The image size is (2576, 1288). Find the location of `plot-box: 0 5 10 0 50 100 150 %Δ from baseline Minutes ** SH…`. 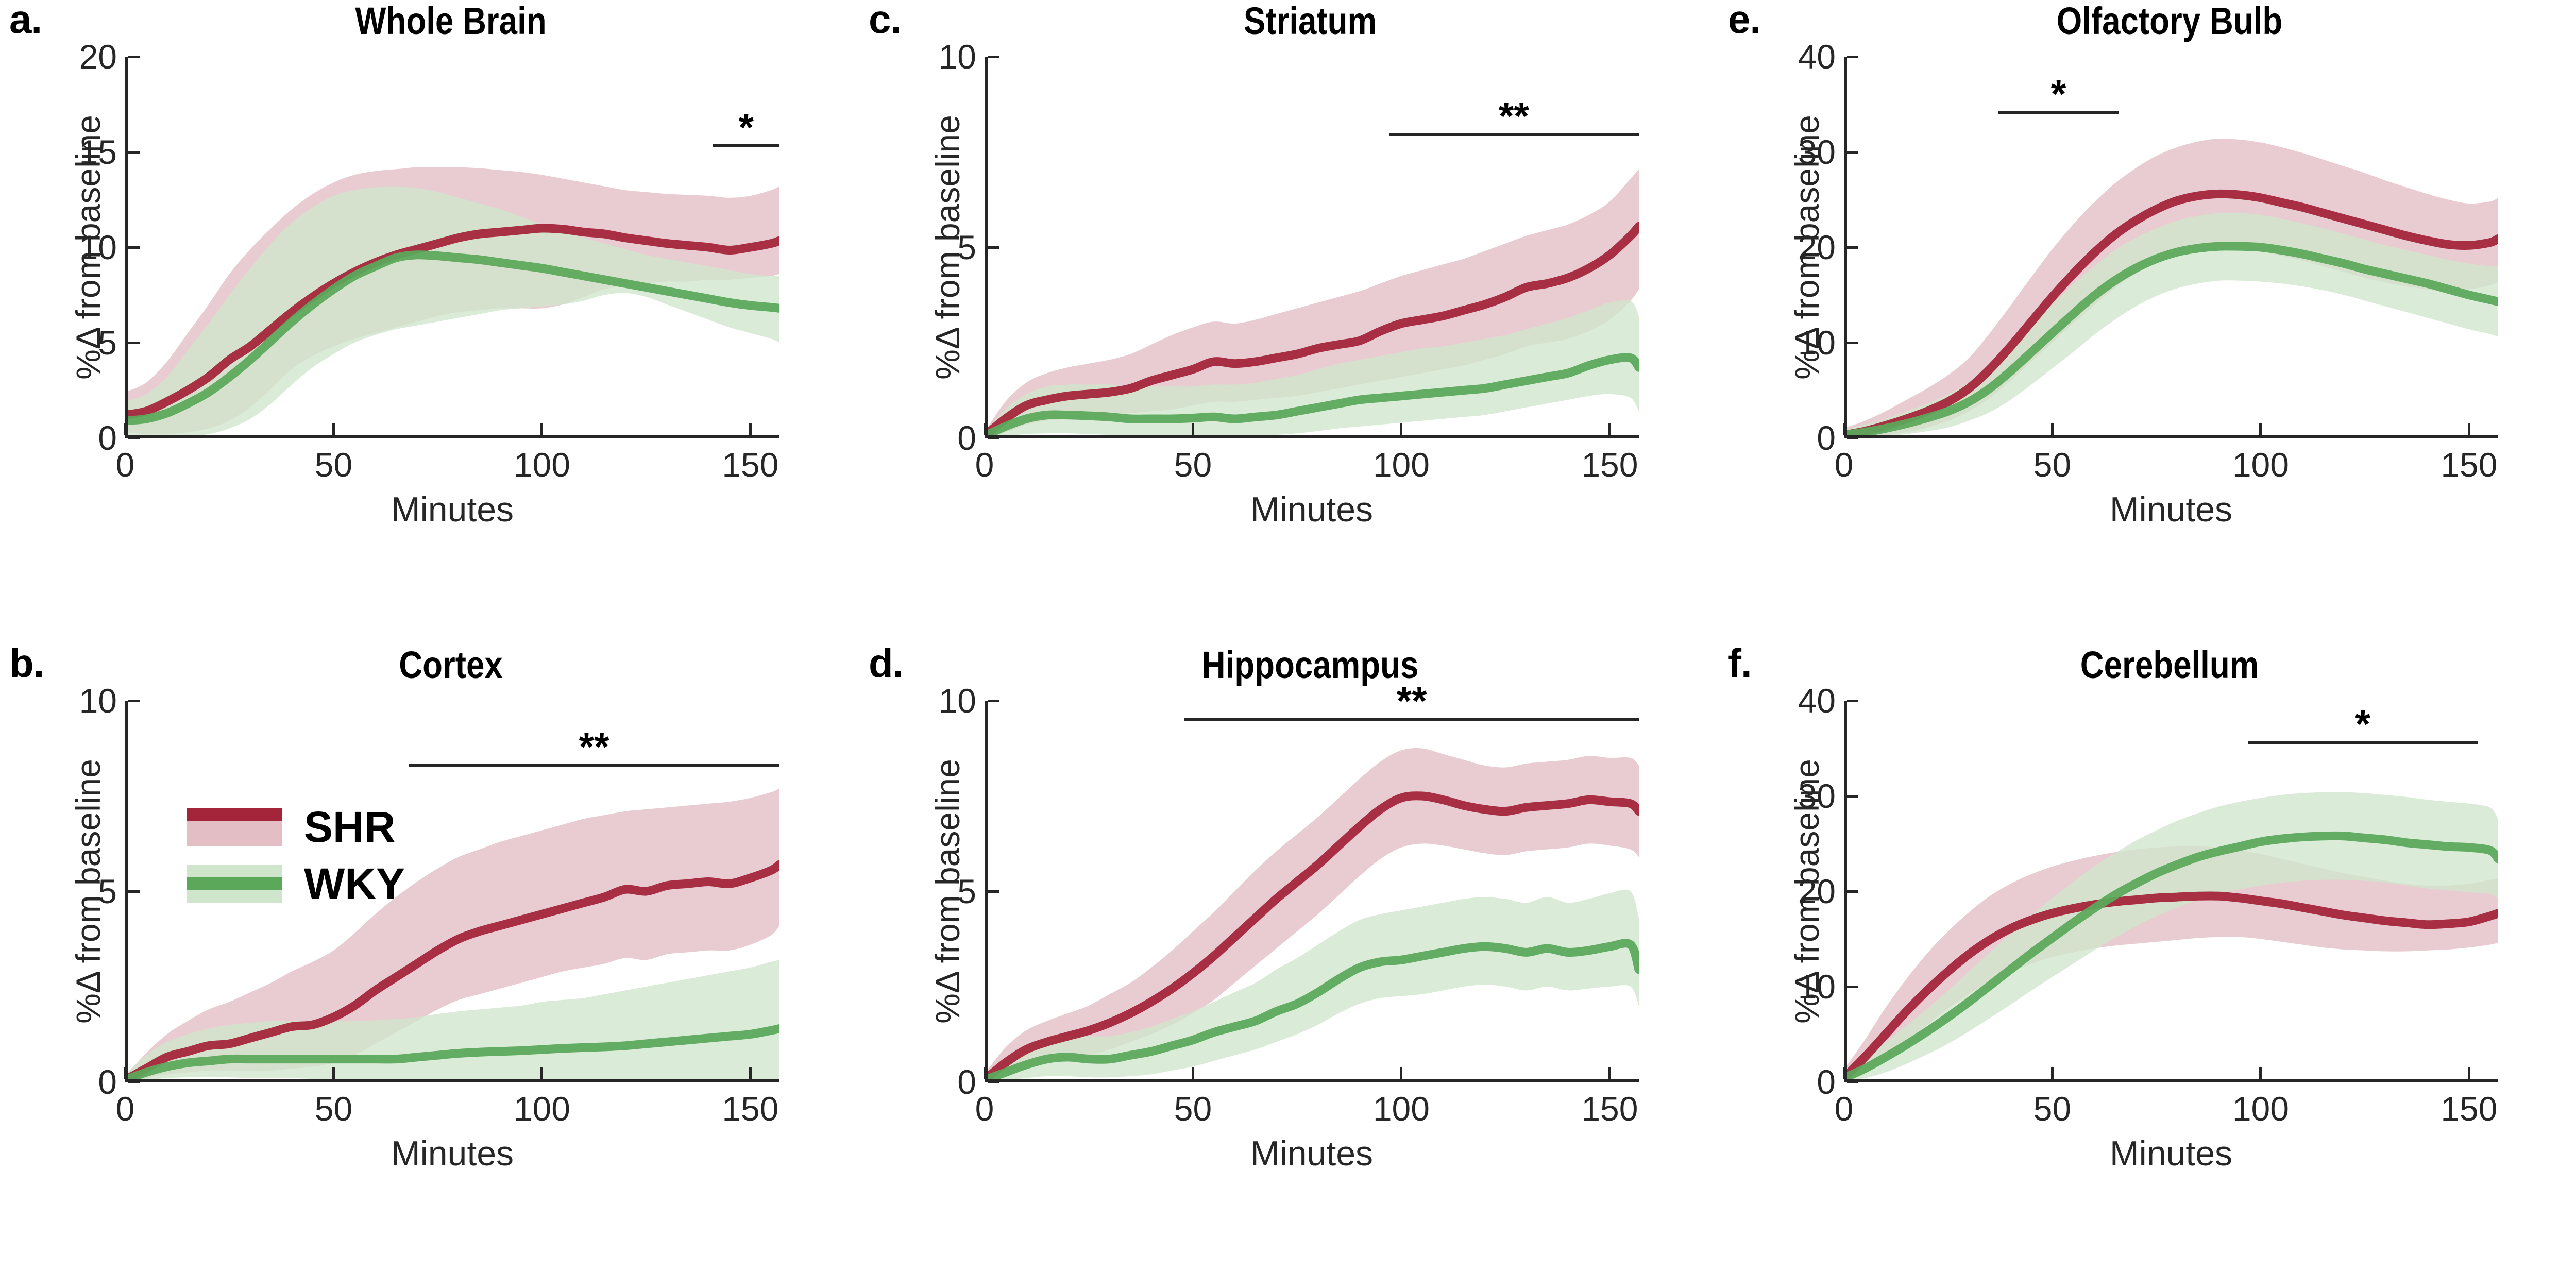

plot-box: 0 5 10 0 50 100 150 %Δ from baseline Minutes ** SH… is located at coordinates (424, 927).